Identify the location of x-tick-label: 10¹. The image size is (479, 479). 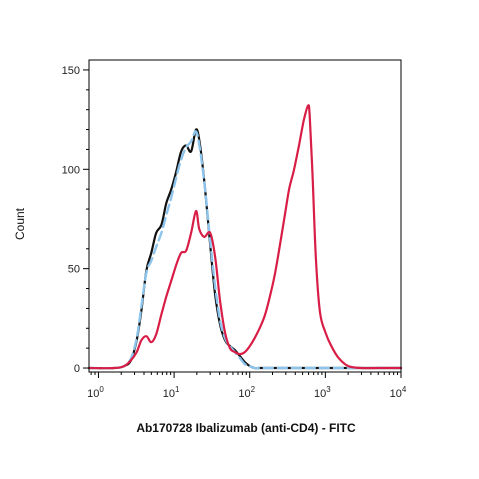
(171, 392).